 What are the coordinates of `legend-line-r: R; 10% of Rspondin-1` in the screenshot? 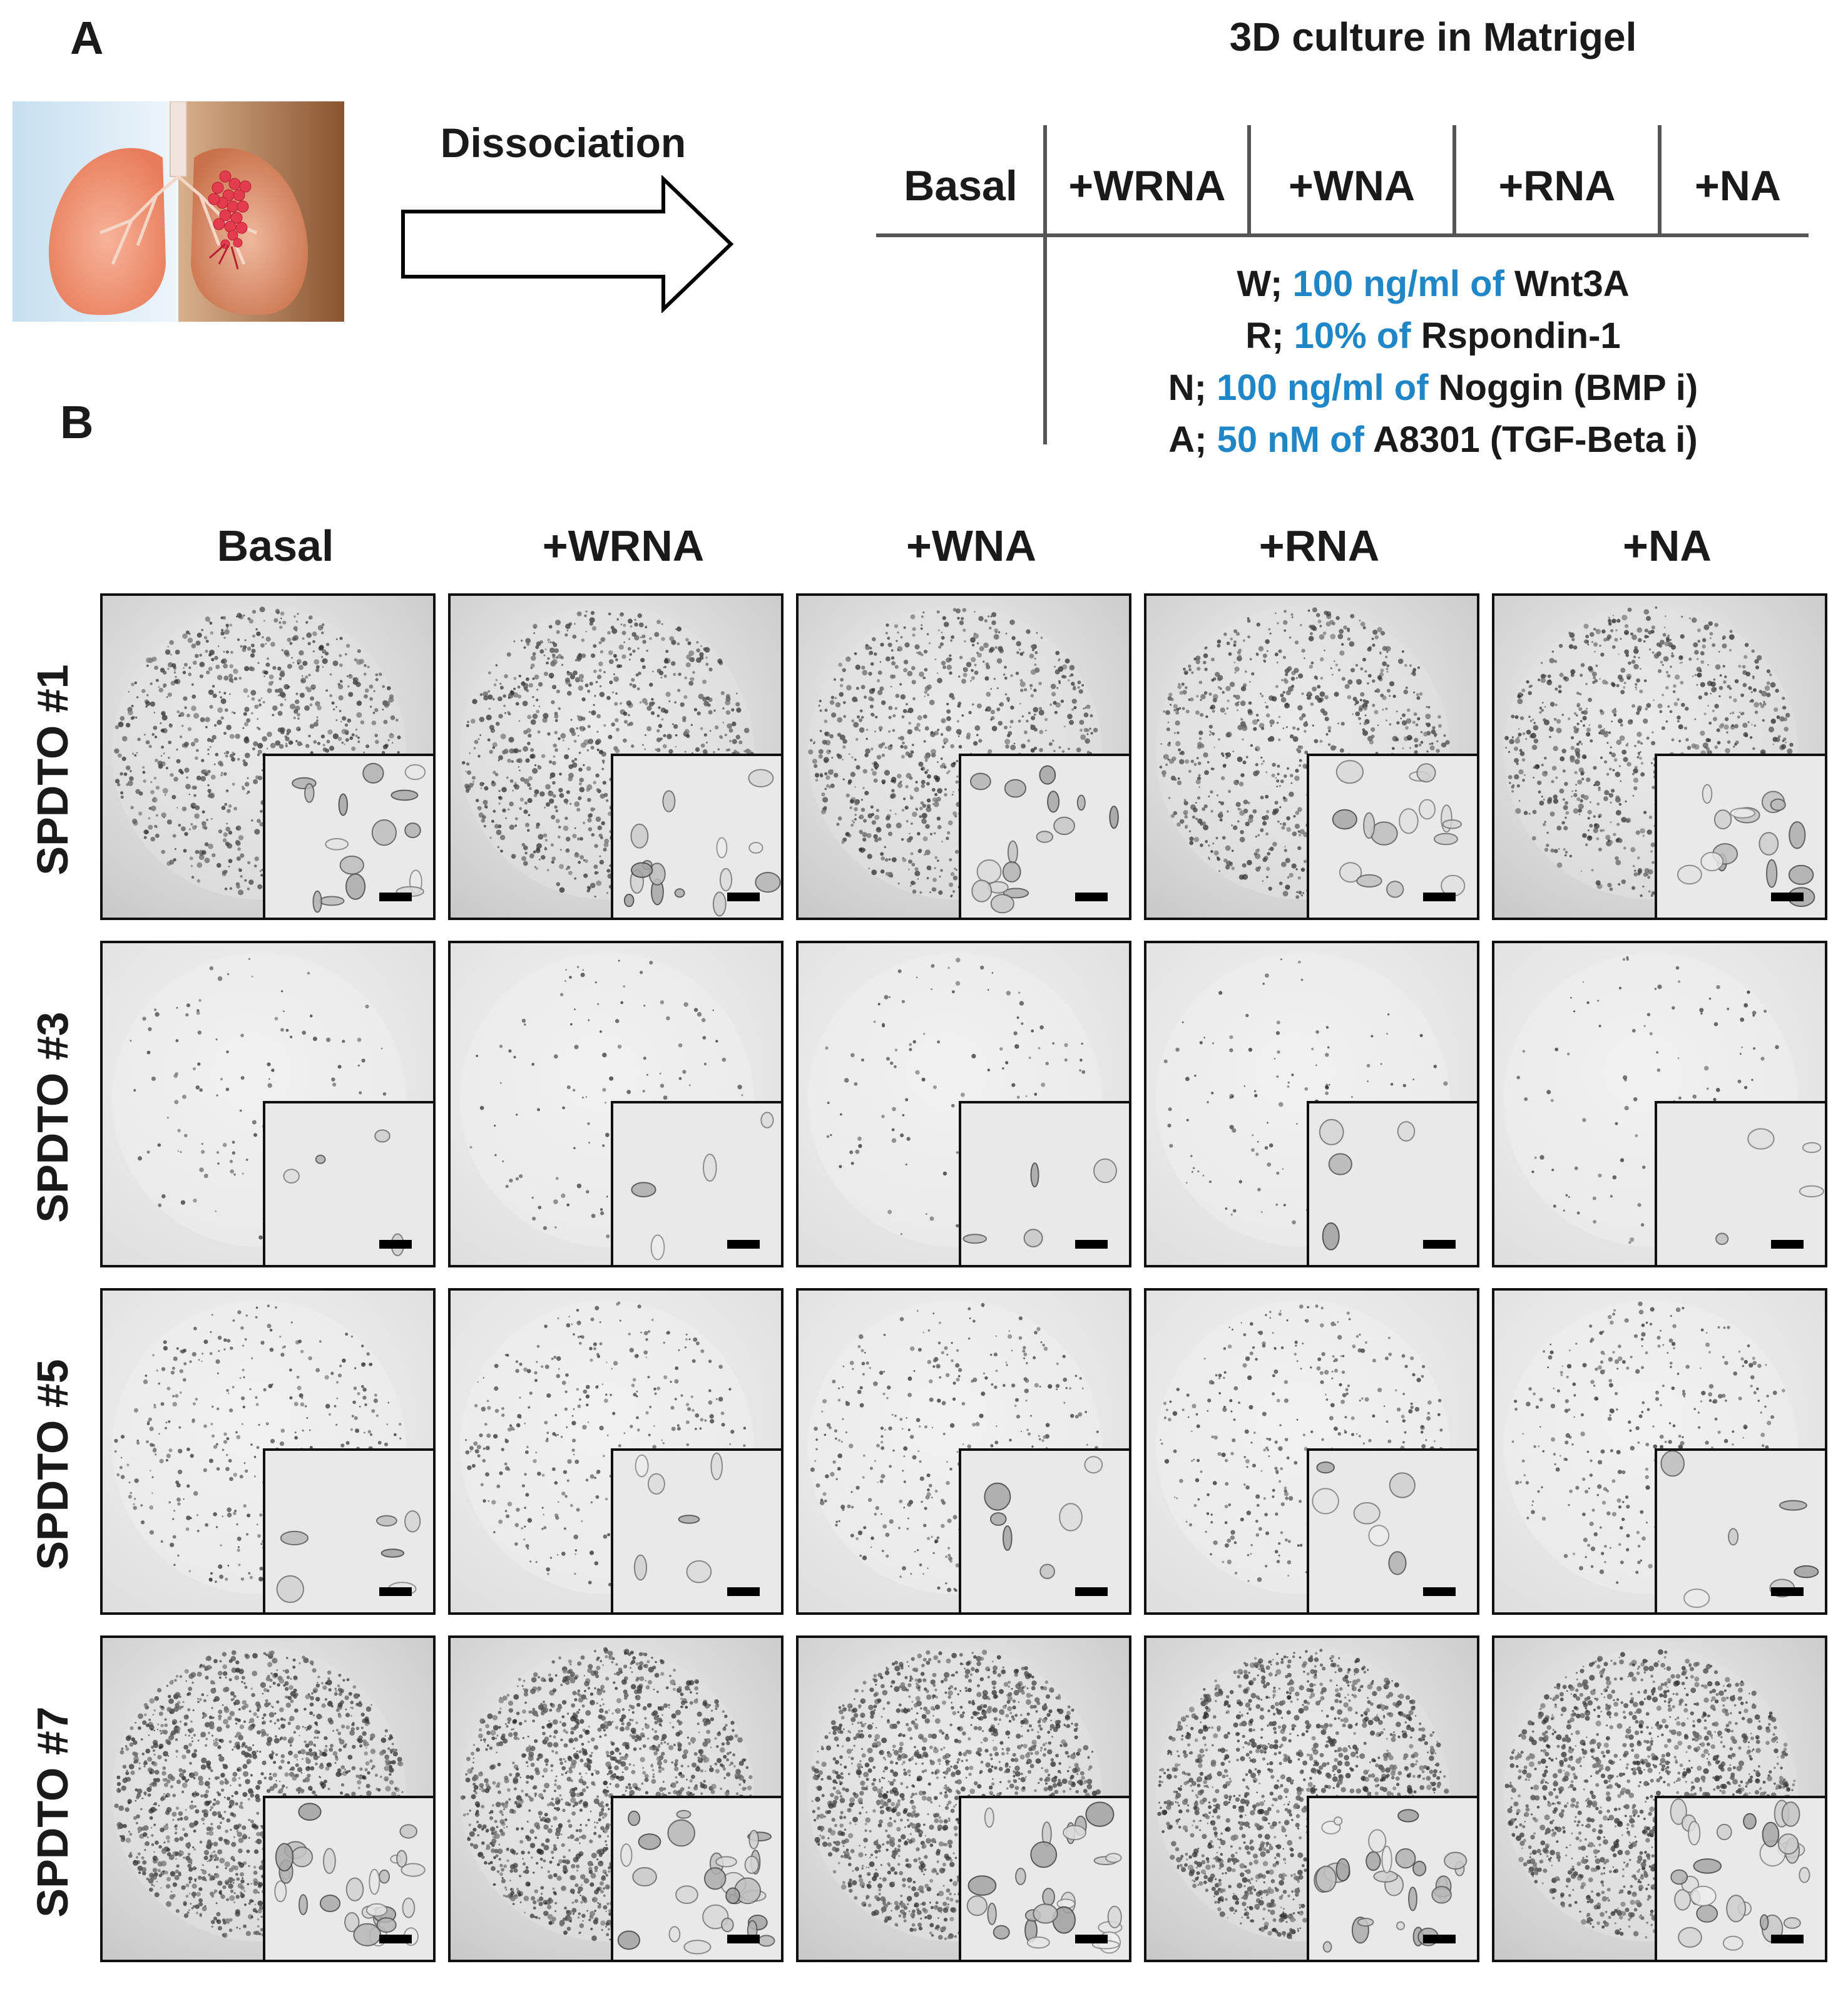 It's located at (1433, 335).